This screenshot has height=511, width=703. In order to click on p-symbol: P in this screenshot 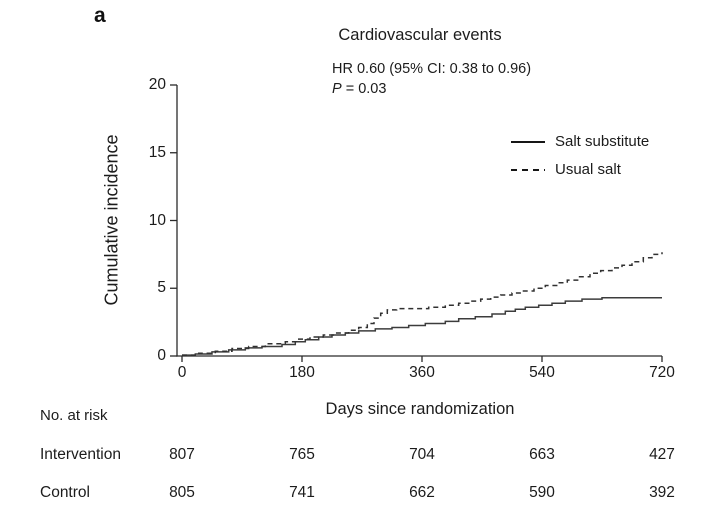, I will do `click(337, 89)`.